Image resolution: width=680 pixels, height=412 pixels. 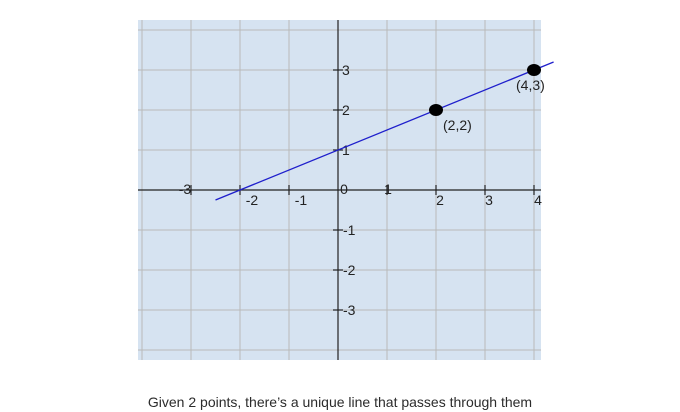 What do you see at coordinates (346, 70) in the screenshot?
I see `y-tick-label: 3` at bounding box center [346, 70].